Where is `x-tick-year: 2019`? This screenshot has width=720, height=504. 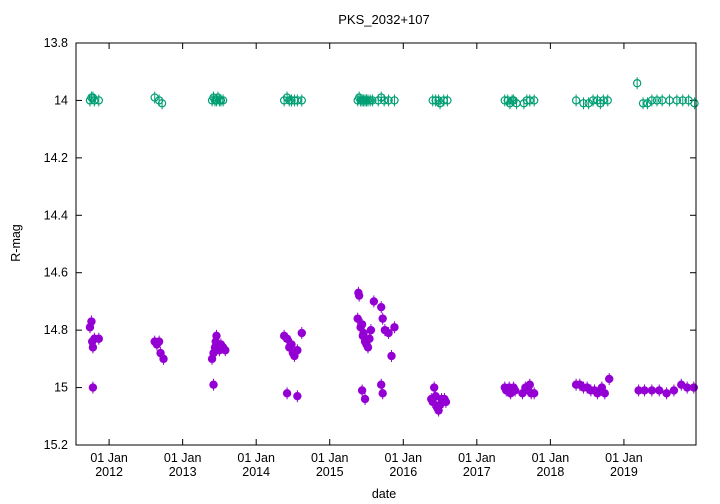 x-tick-year: 2019 is located at coordinates (624, 472).